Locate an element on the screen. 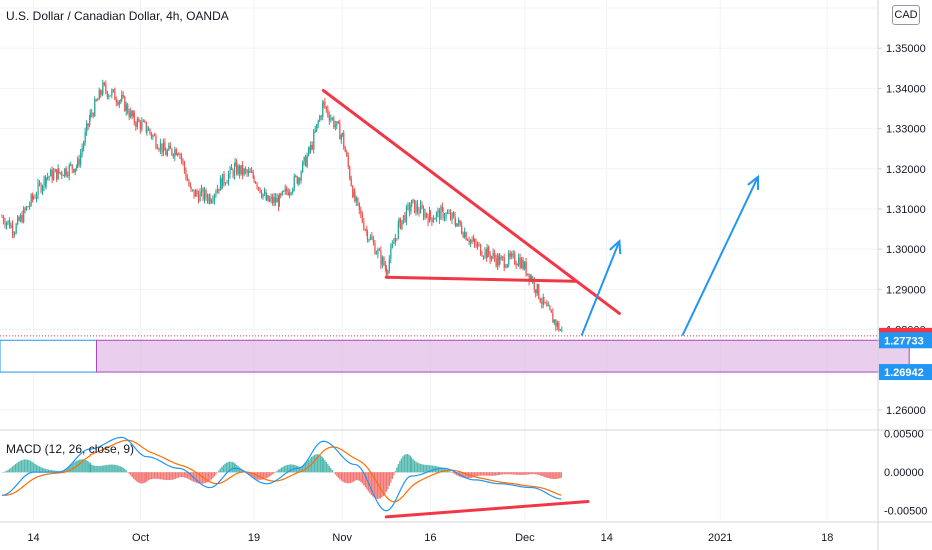  price-label-text: 1.26942 is located at coordinates (904, 373).